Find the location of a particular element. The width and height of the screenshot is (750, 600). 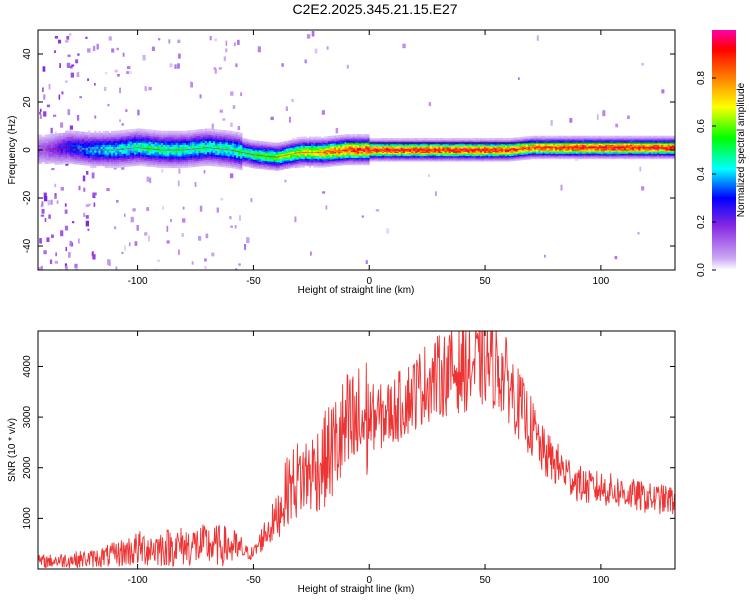

chart-title: C2E2.2025.345.21.15.E27 is located at coordinates (374, 9).